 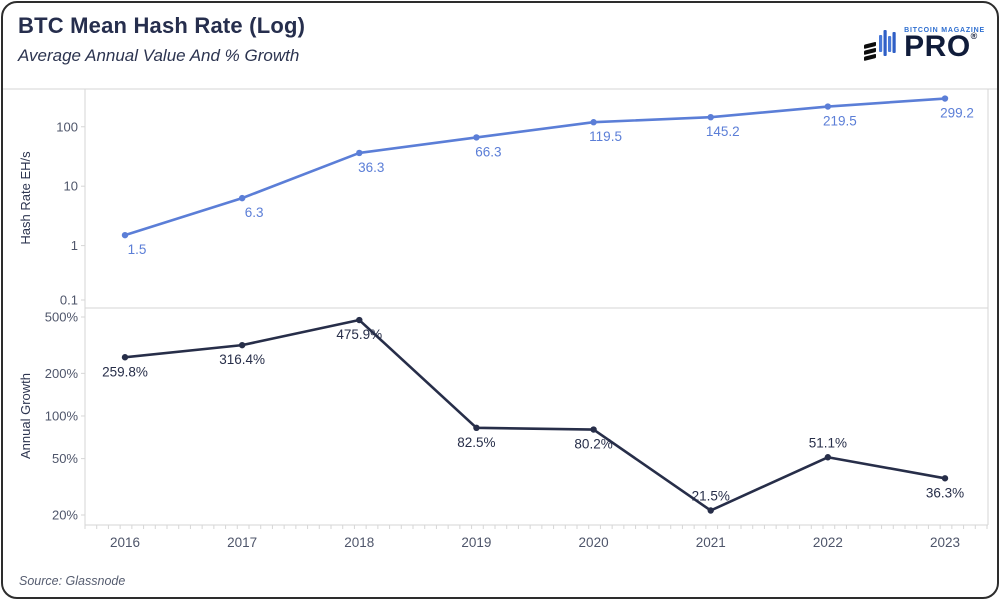 I want to click on hash-rate-data-label: 299.2, so click(x=957, y=113).